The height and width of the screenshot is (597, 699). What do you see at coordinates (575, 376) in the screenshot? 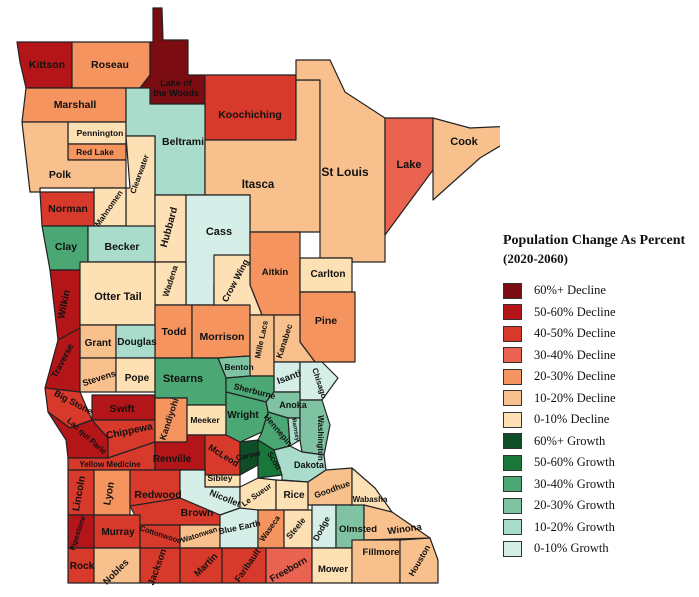
I see `legend-label: 20-30% Decline` at bounding box center [575, 376].